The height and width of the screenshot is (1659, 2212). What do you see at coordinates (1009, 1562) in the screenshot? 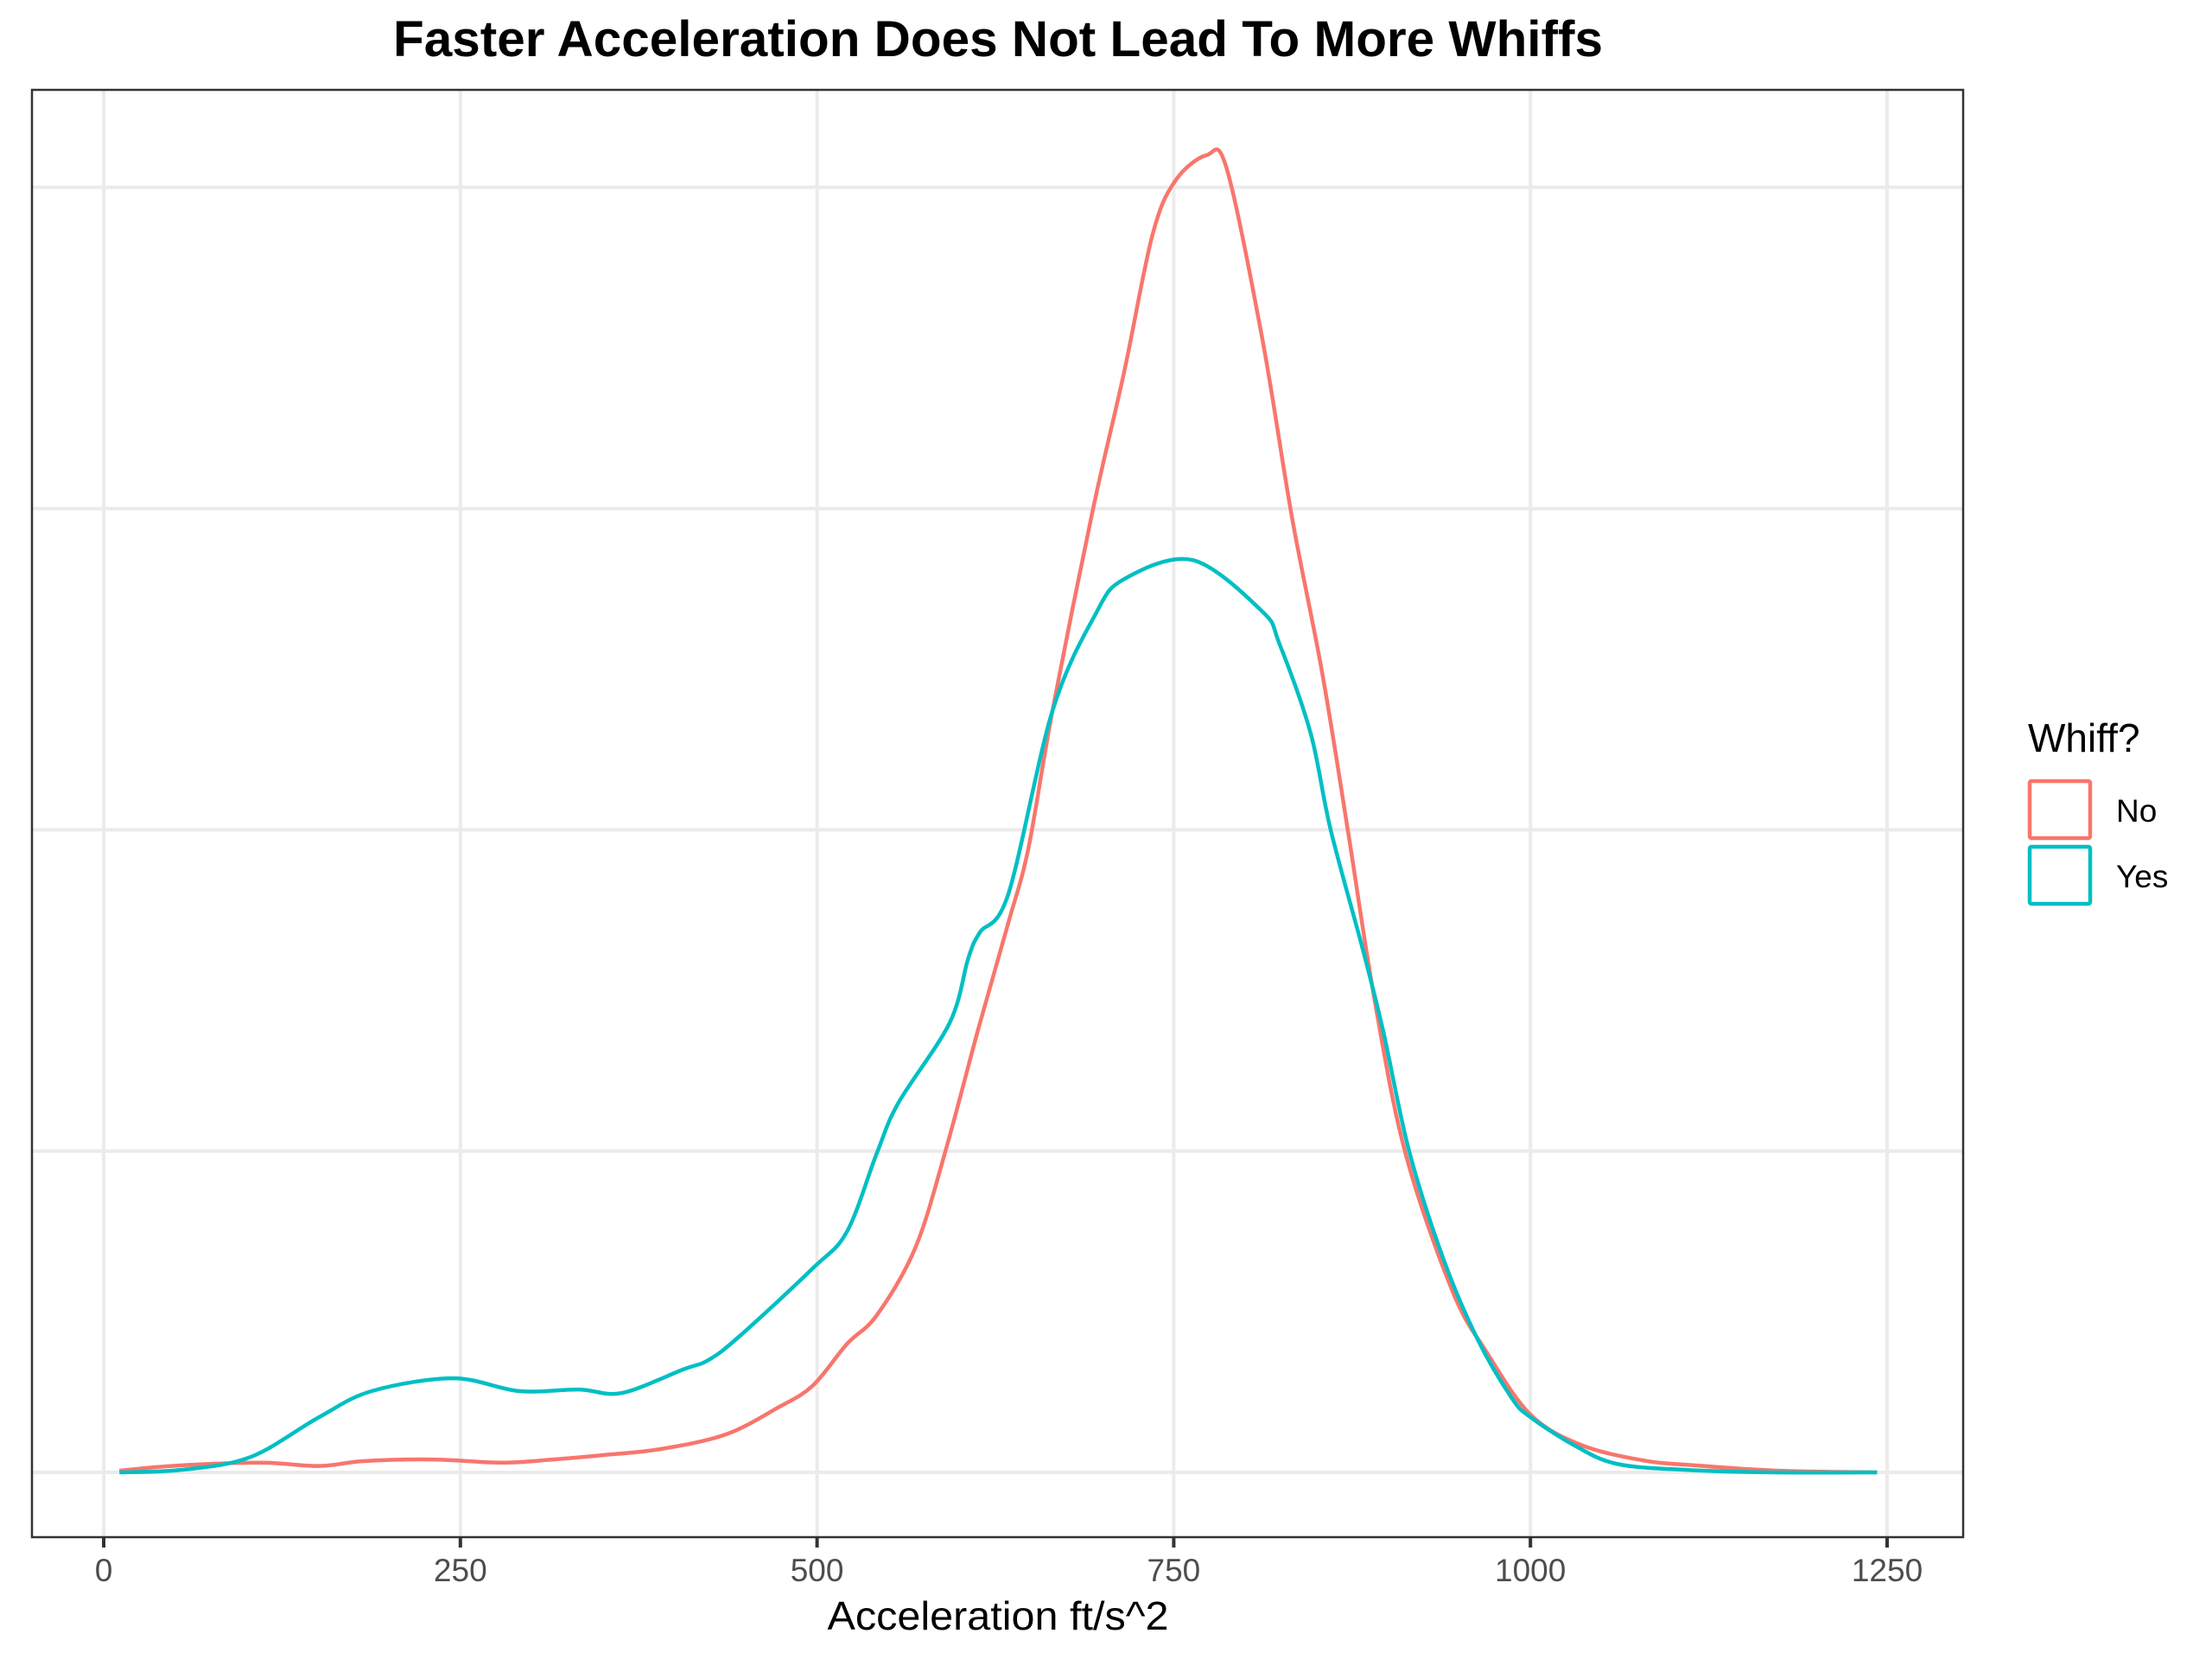
I see `x-axis: 0 250 500 750 1000 1250` at bounding box center [1009, 1562].